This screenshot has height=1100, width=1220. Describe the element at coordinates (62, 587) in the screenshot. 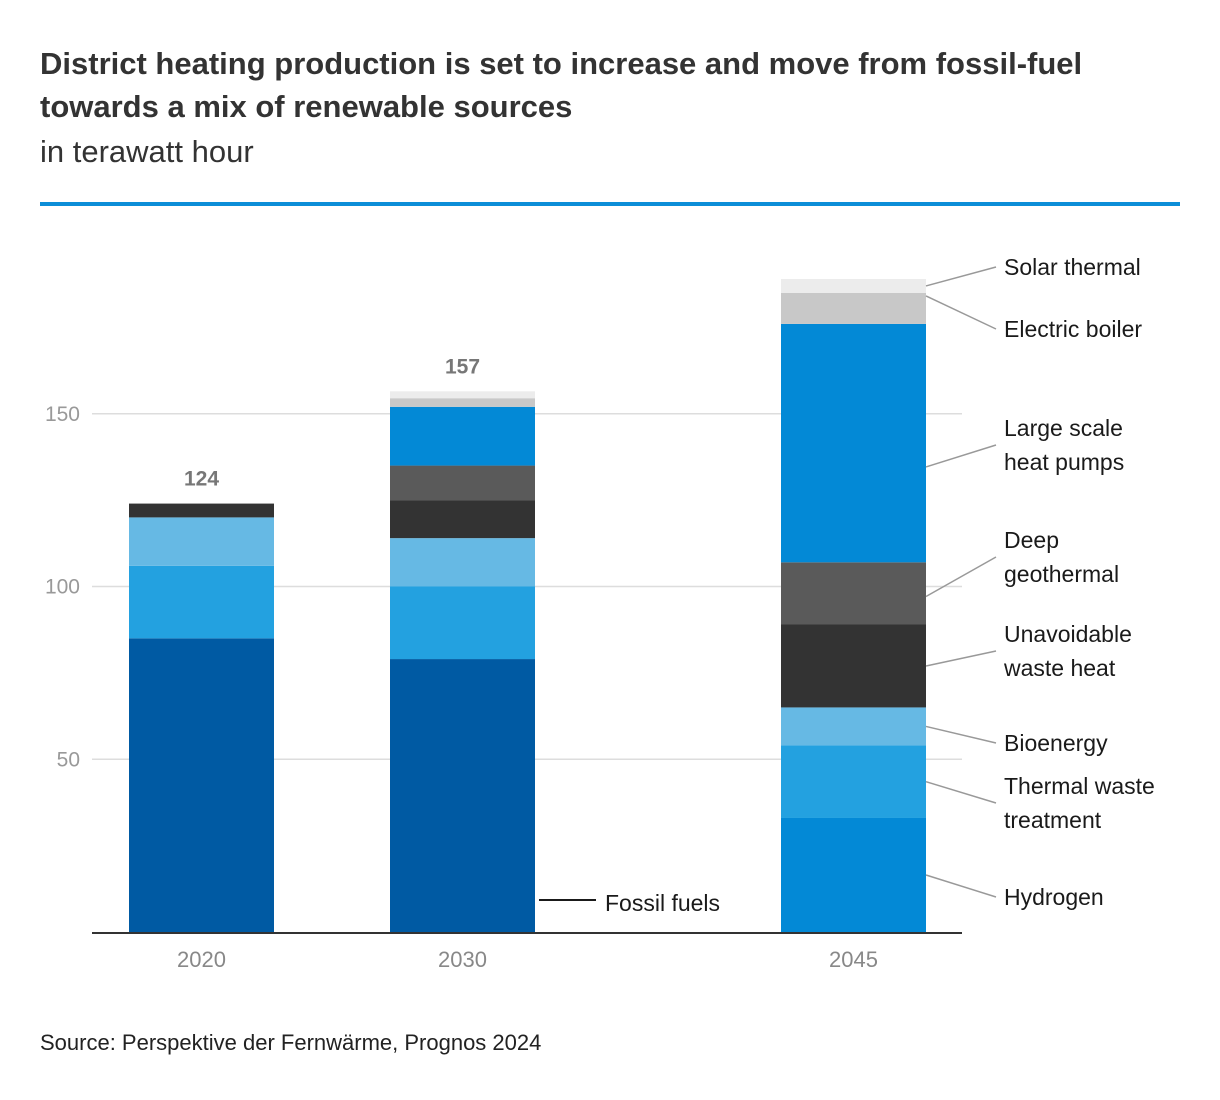

I see `y-tick-label-100: 100` at that location.